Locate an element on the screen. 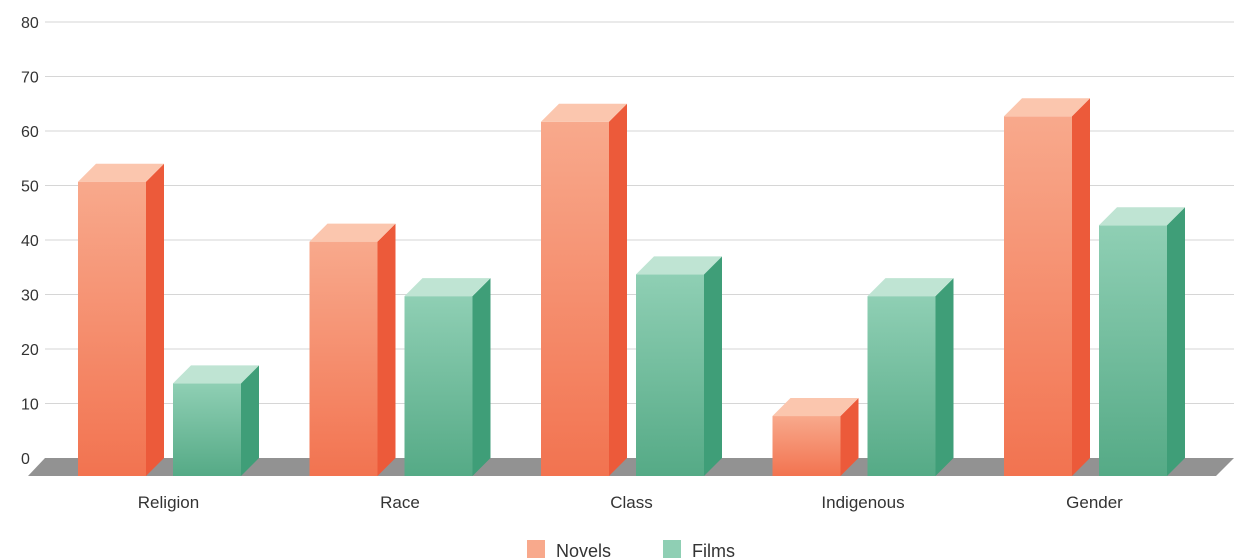 The width and height of the screenshot is (1234, 560). y-tick-label: 10 is located at coordinates (30, 405).